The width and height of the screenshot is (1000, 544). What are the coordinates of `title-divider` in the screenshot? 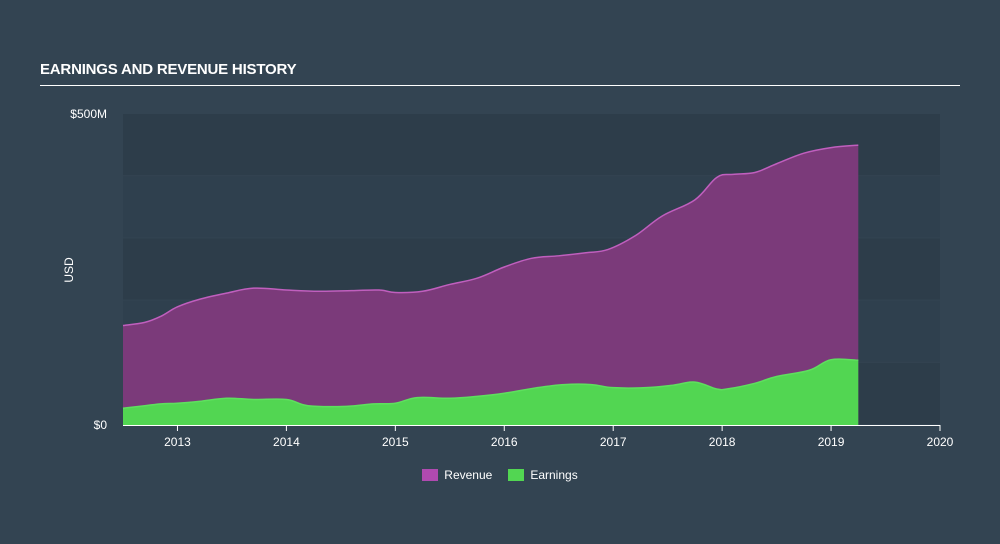 It's located at (500, 85).